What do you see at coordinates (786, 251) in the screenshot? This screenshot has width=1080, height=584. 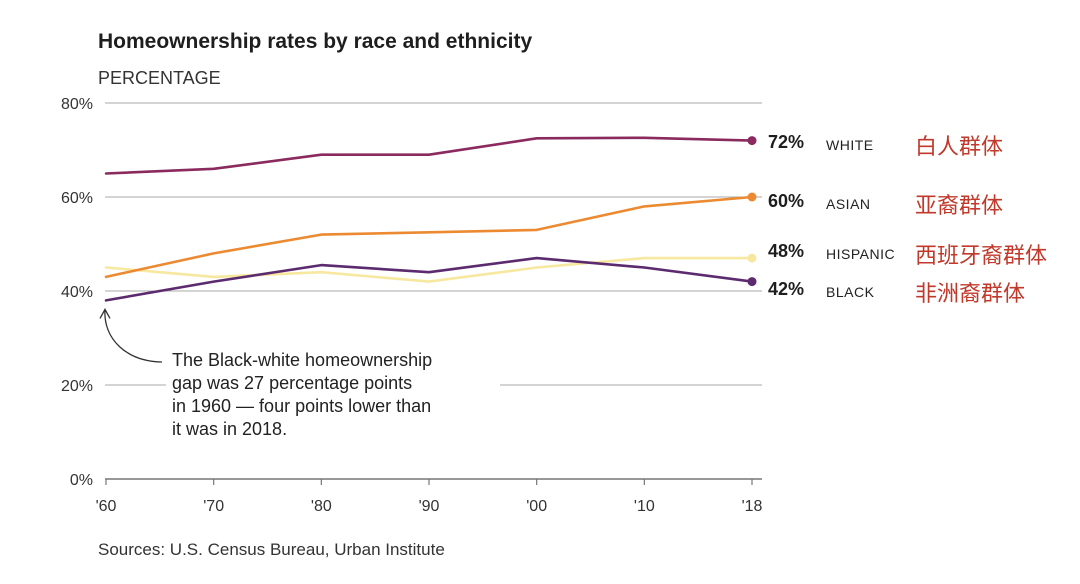 I see `series-value-label-hispanic: 48%` at bounding box center [786, 251].